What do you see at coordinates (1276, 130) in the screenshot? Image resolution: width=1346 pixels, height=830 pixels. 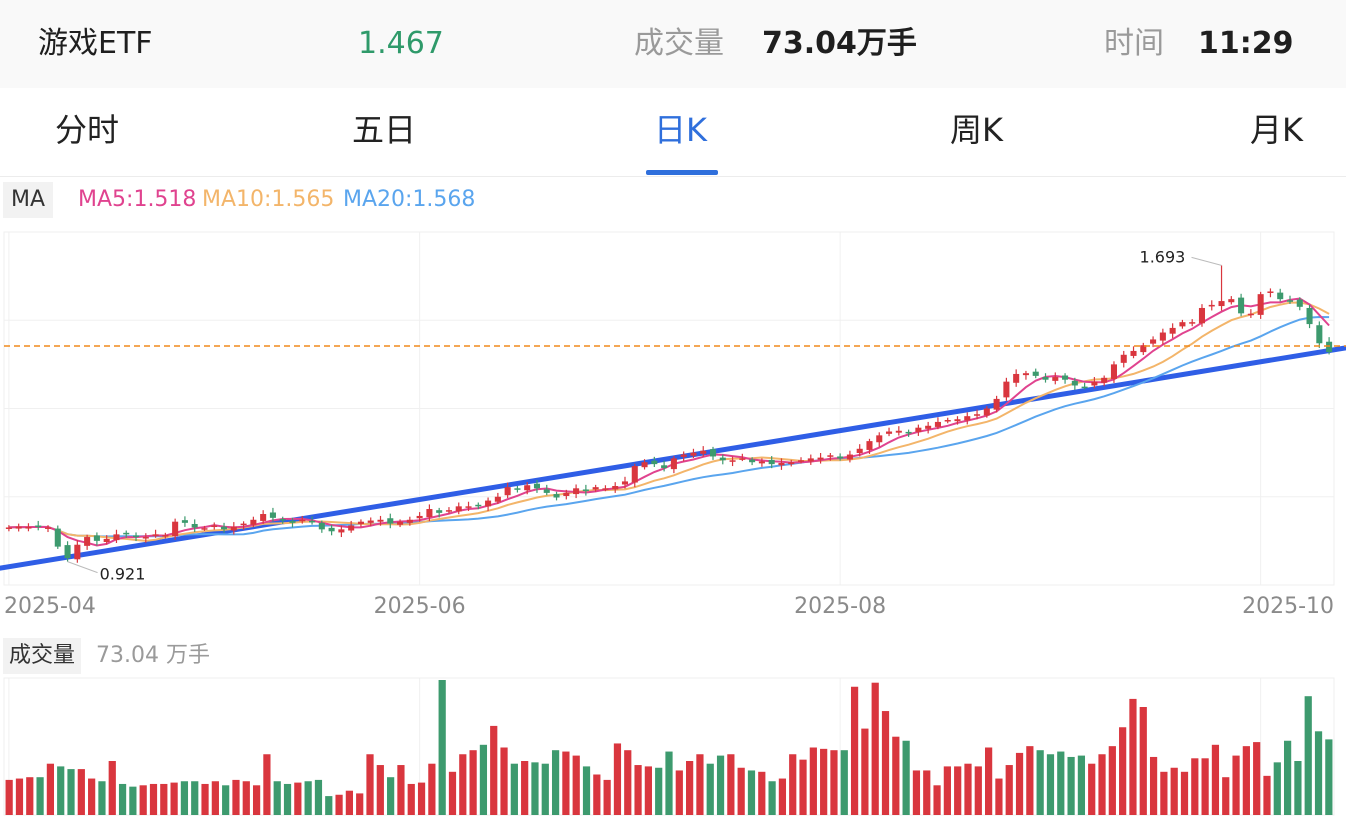 I see `tab-monthly-k: 月K` at bounding box center [1276, 130].